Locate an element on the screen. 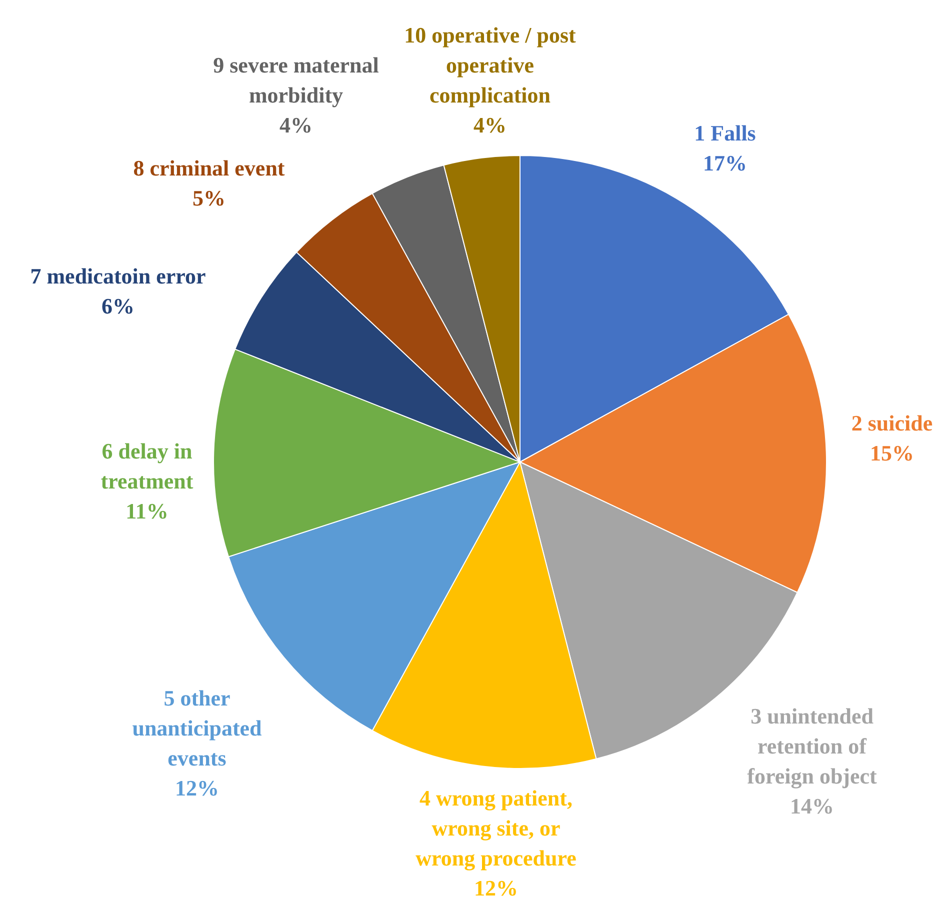 The height and width of the screenshot is (904, 950). slice-label: 5 other unanticipated events is located at coordinates (197, 728).